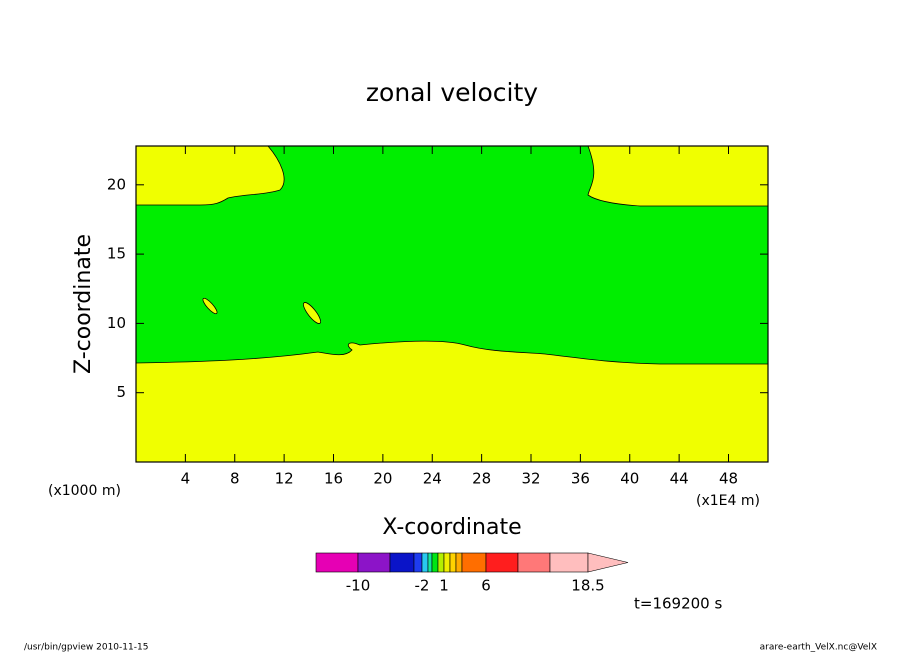  I want to click on x-tick-label: 16, so click(333, 479).